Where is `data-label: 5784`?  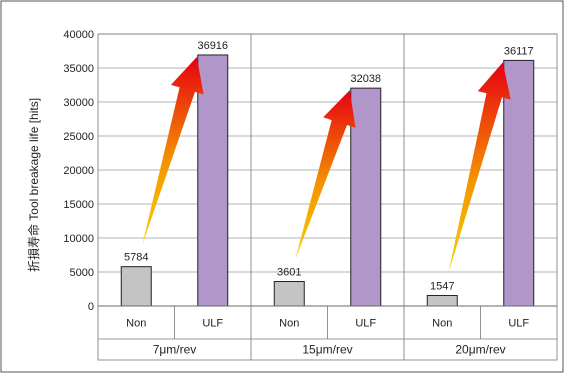
data-label: 5784 is located at coordinates (136, 258).